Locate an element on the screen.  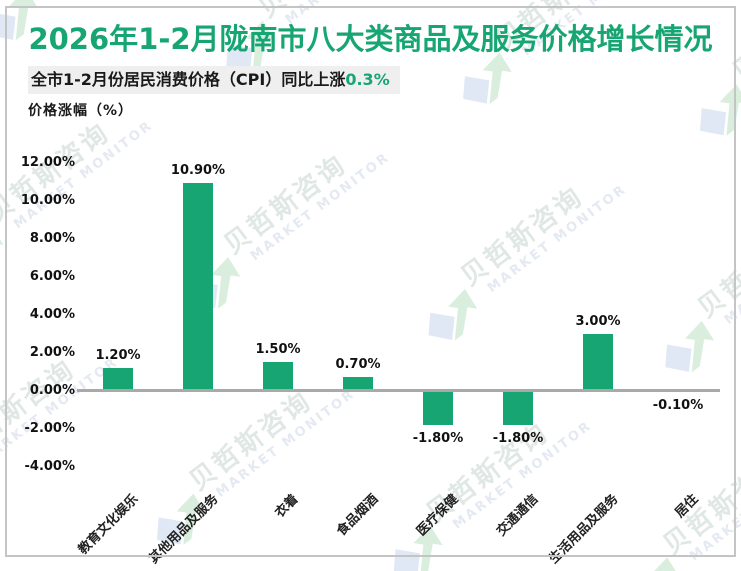
bar-value-label: 1.20% is located at coordinates (118, 355).